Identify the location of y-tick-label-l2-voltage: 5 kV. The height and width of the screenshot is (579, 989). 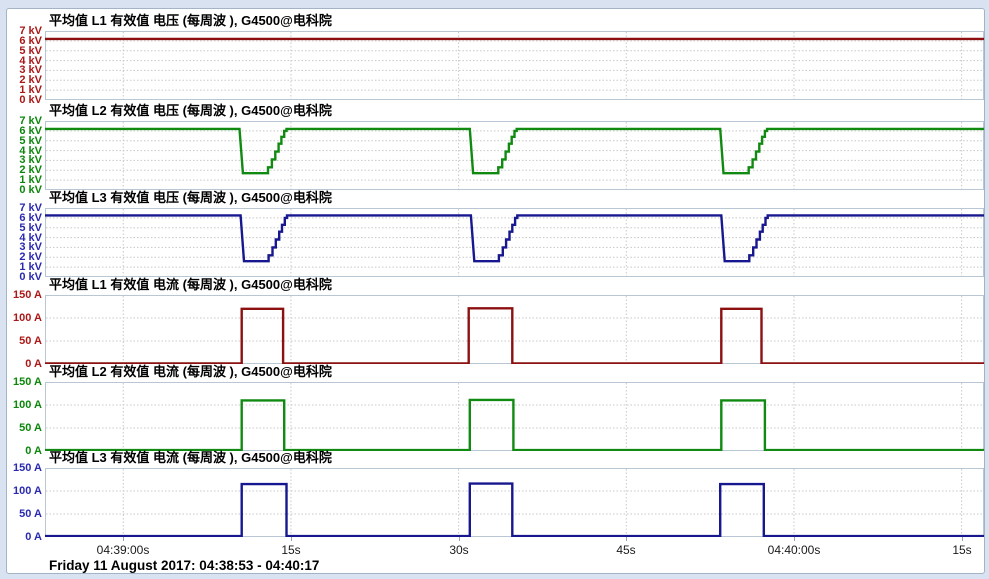
(30, 140).